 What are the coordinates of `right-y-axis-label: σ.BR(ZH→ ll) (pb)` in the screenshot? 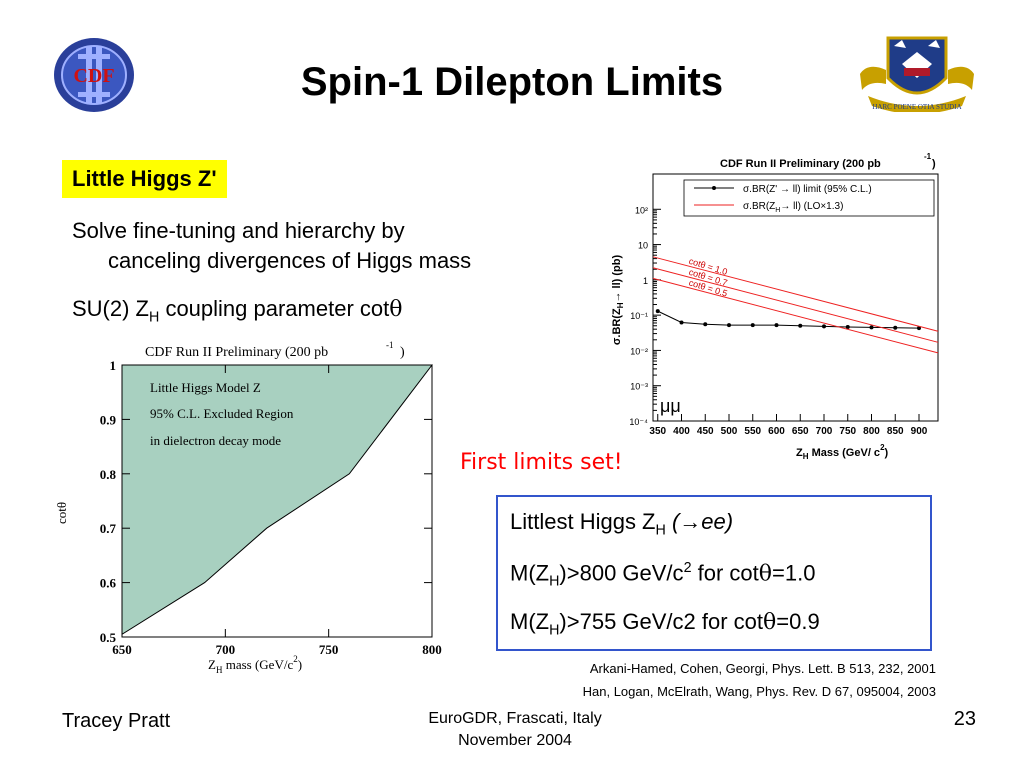 It's located at (618, 300).